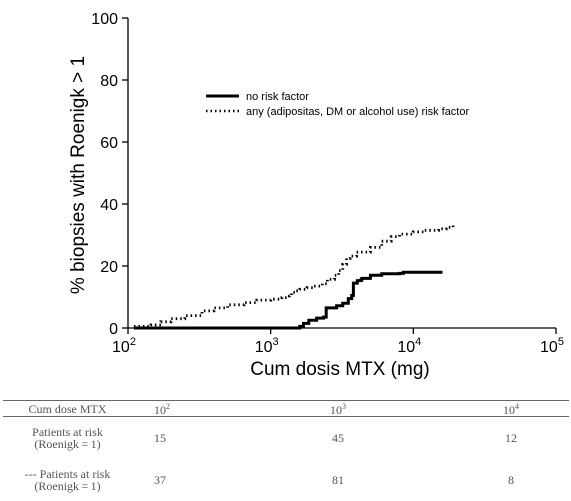 The height and width of the screenshot is (501, 571). I want to click on table-header-col-3: 104, so click(492, 408).